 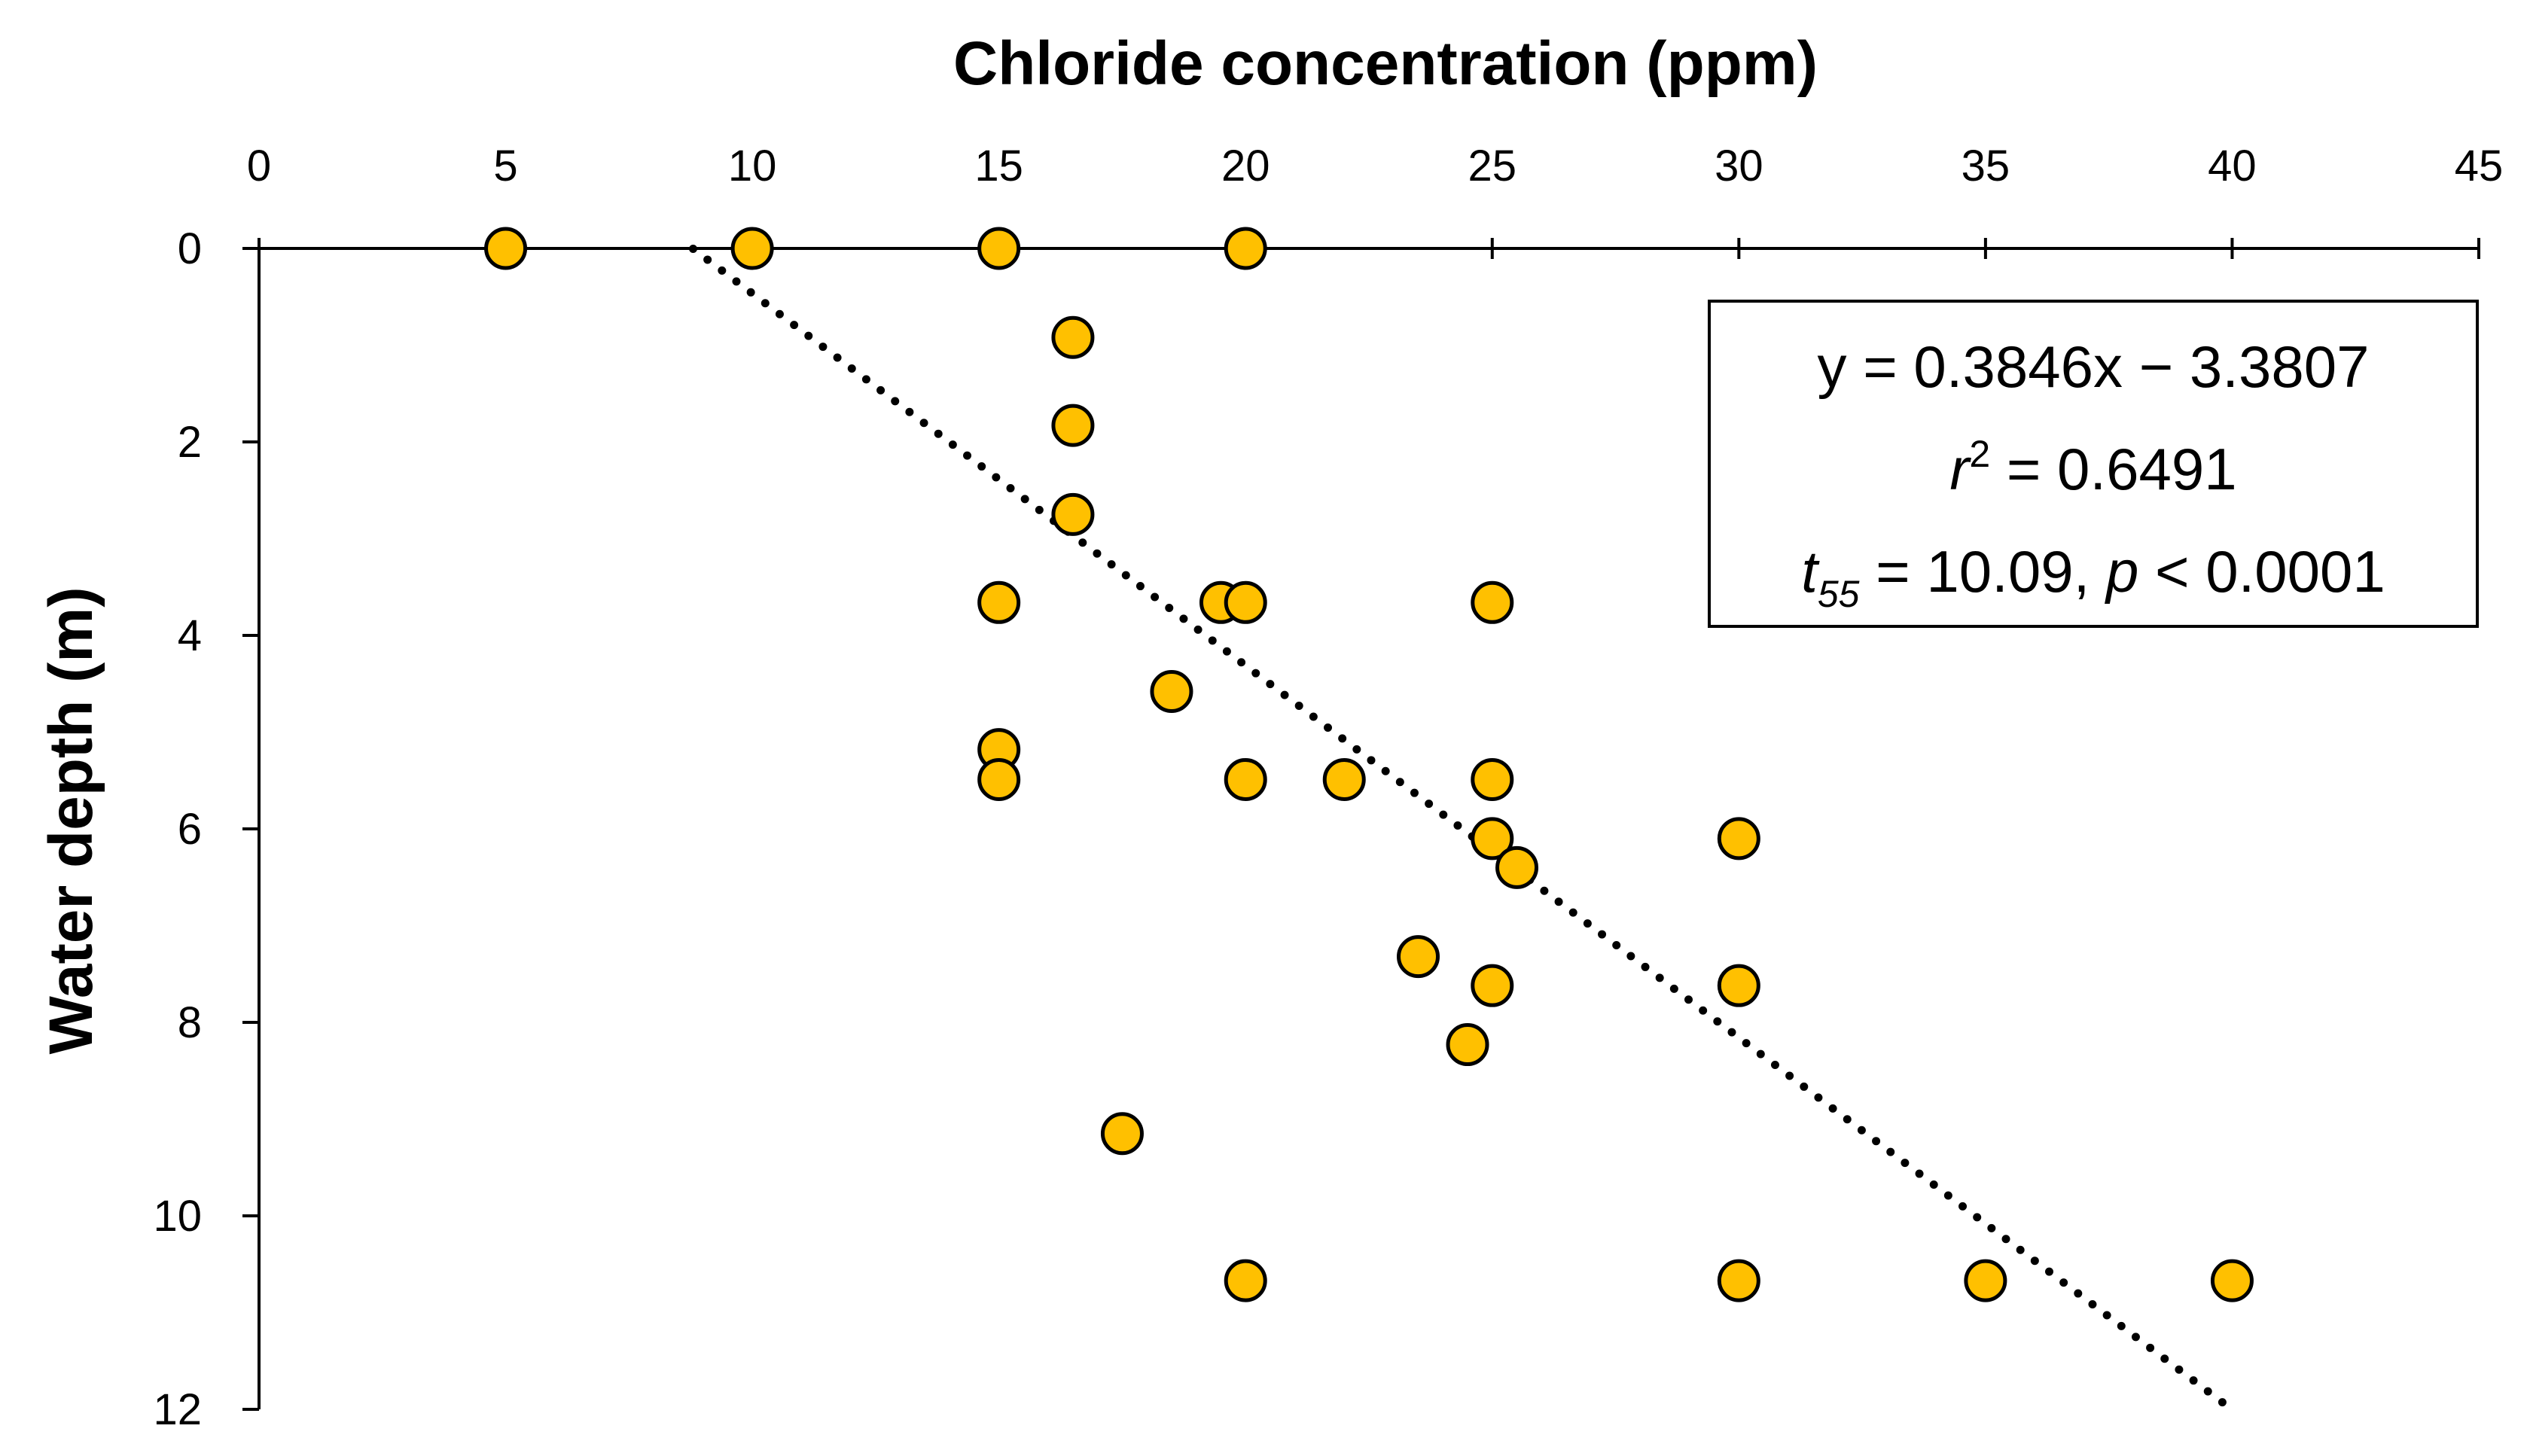 What do you see at coordinates (190, 1022) in the screenshot?
I see `y-tick-label: 8` at bounding box center [190, 1022].